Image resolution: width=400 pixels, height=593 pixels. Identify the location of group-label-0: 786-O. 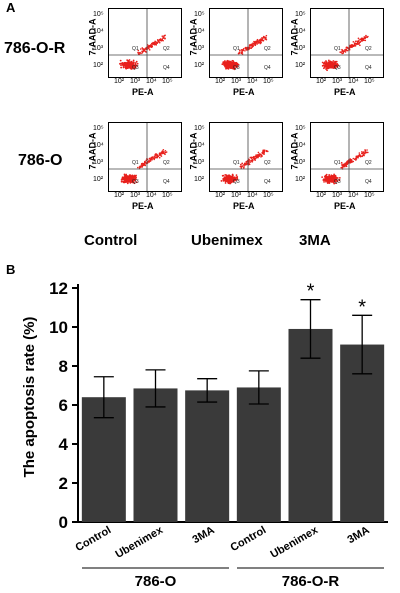
(156, 581).